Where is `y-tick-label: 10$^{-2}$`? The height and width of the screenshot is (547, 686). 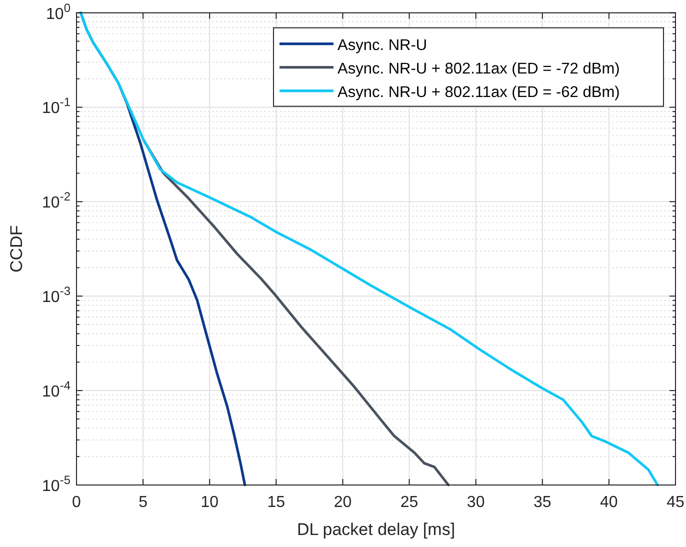 y-tick-label: 10$^{-2}$ is located at coordinates (56, 201).